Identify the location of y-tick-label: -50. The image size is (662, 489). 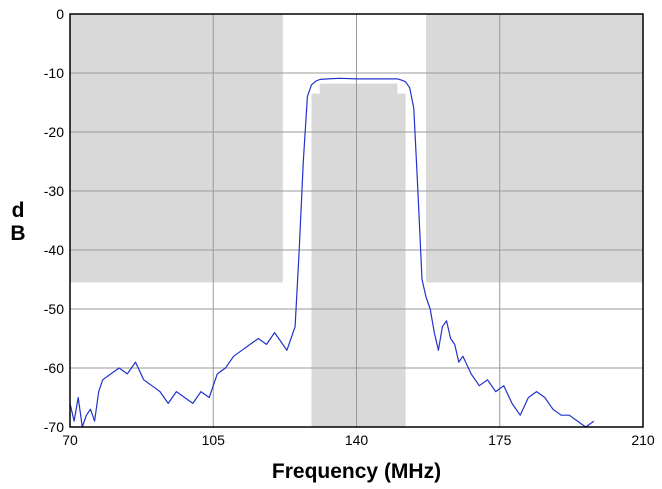
(54, 309).